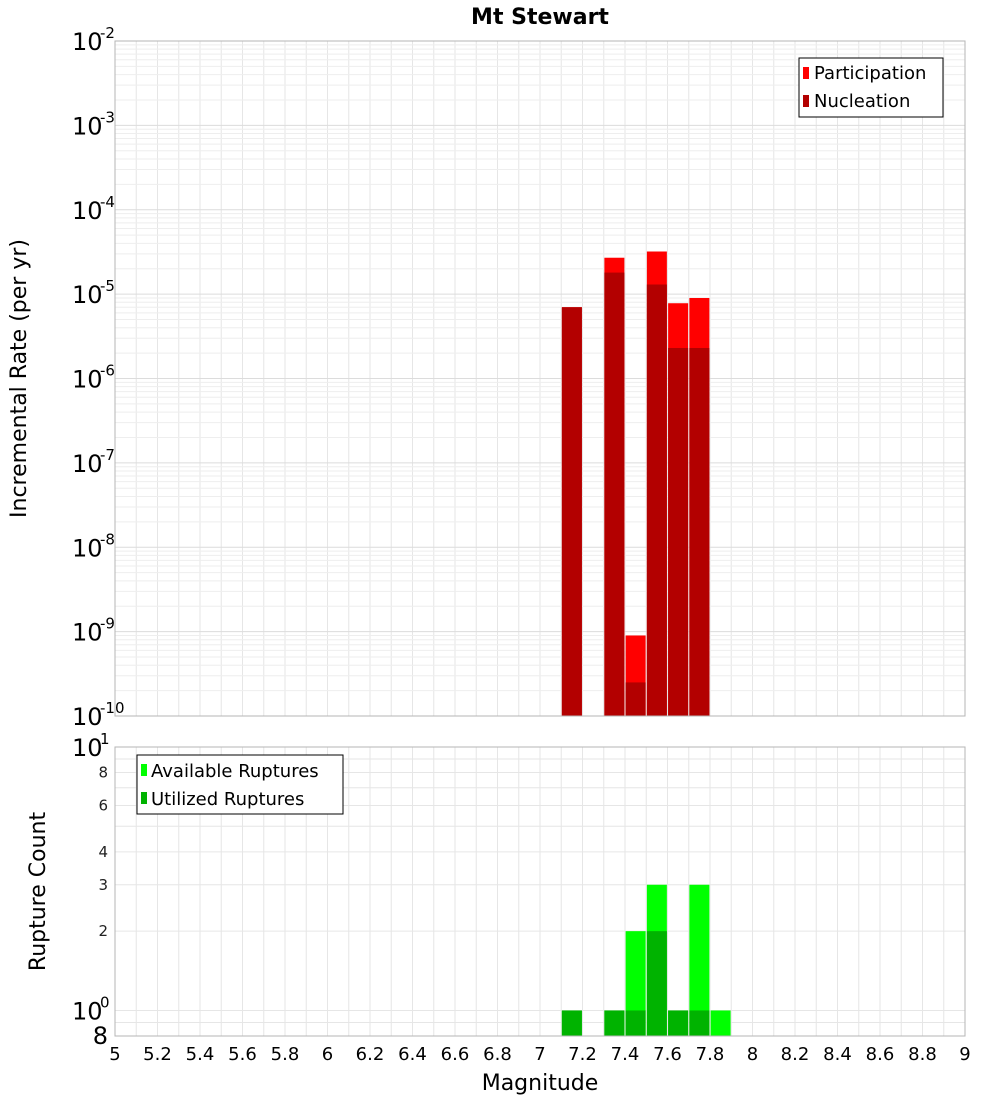 This screenshot has width=1000, height=1100. What do you see at coordinates (964, 1054) in the screenshot?
I see `x-tick-label: 9` at bounding box center [964, 1054].